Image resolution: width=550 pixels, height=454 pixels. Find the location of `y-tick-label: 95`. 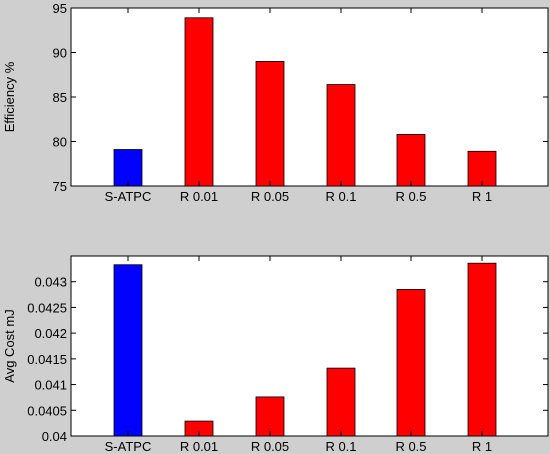

y-tick-label: 95 is located at coordinates (60, 8).